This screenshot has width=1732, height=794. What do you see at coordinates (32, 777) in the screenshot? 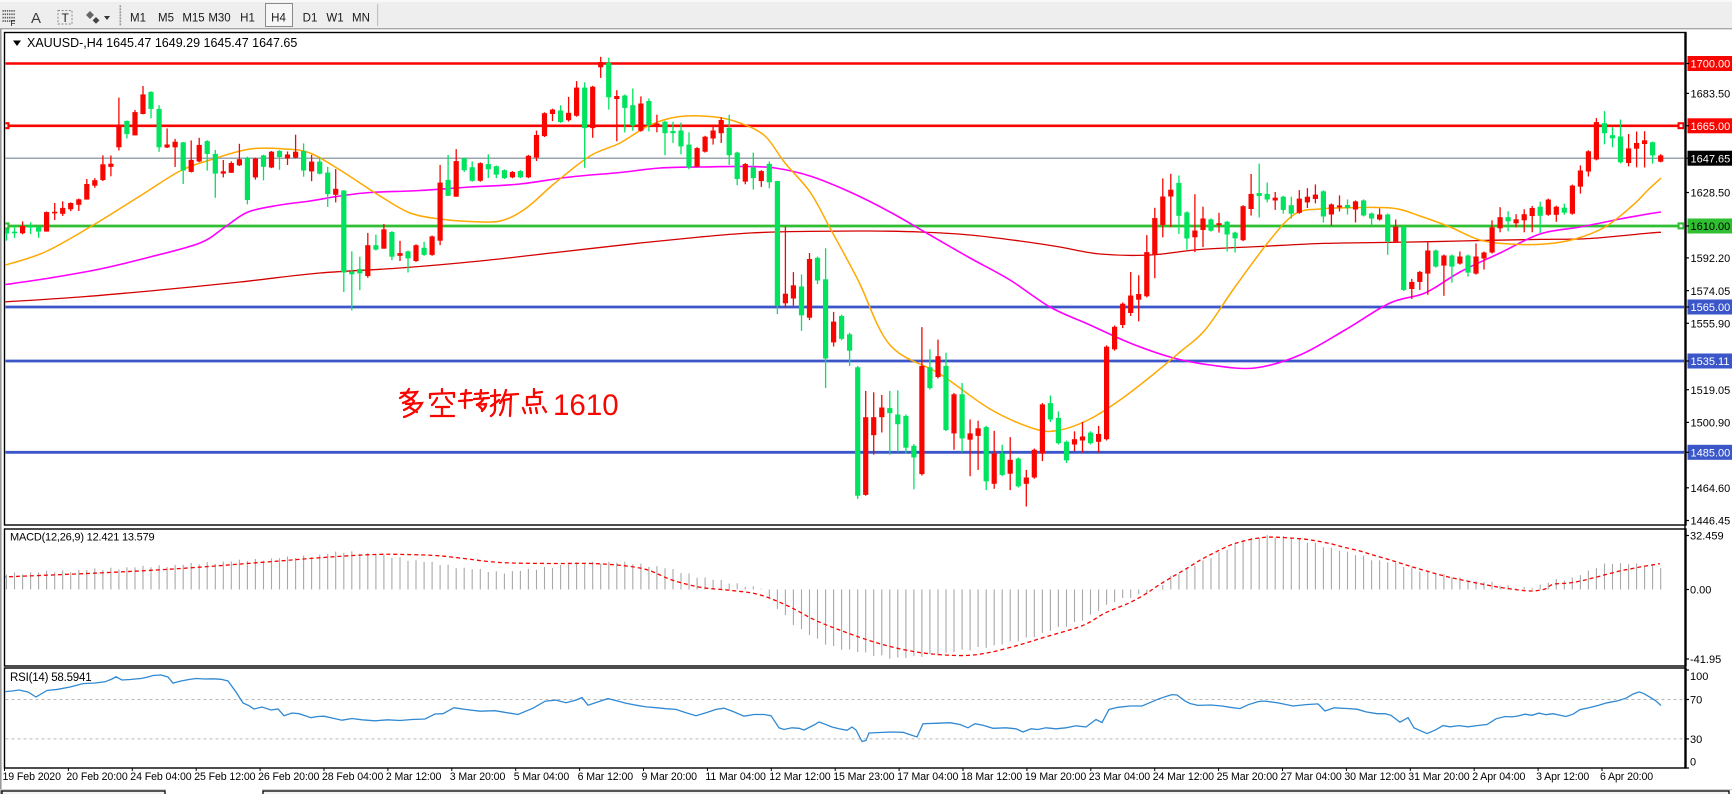
I see `svg-text: 19 Feb 2020` at bounding box center [32, 777].